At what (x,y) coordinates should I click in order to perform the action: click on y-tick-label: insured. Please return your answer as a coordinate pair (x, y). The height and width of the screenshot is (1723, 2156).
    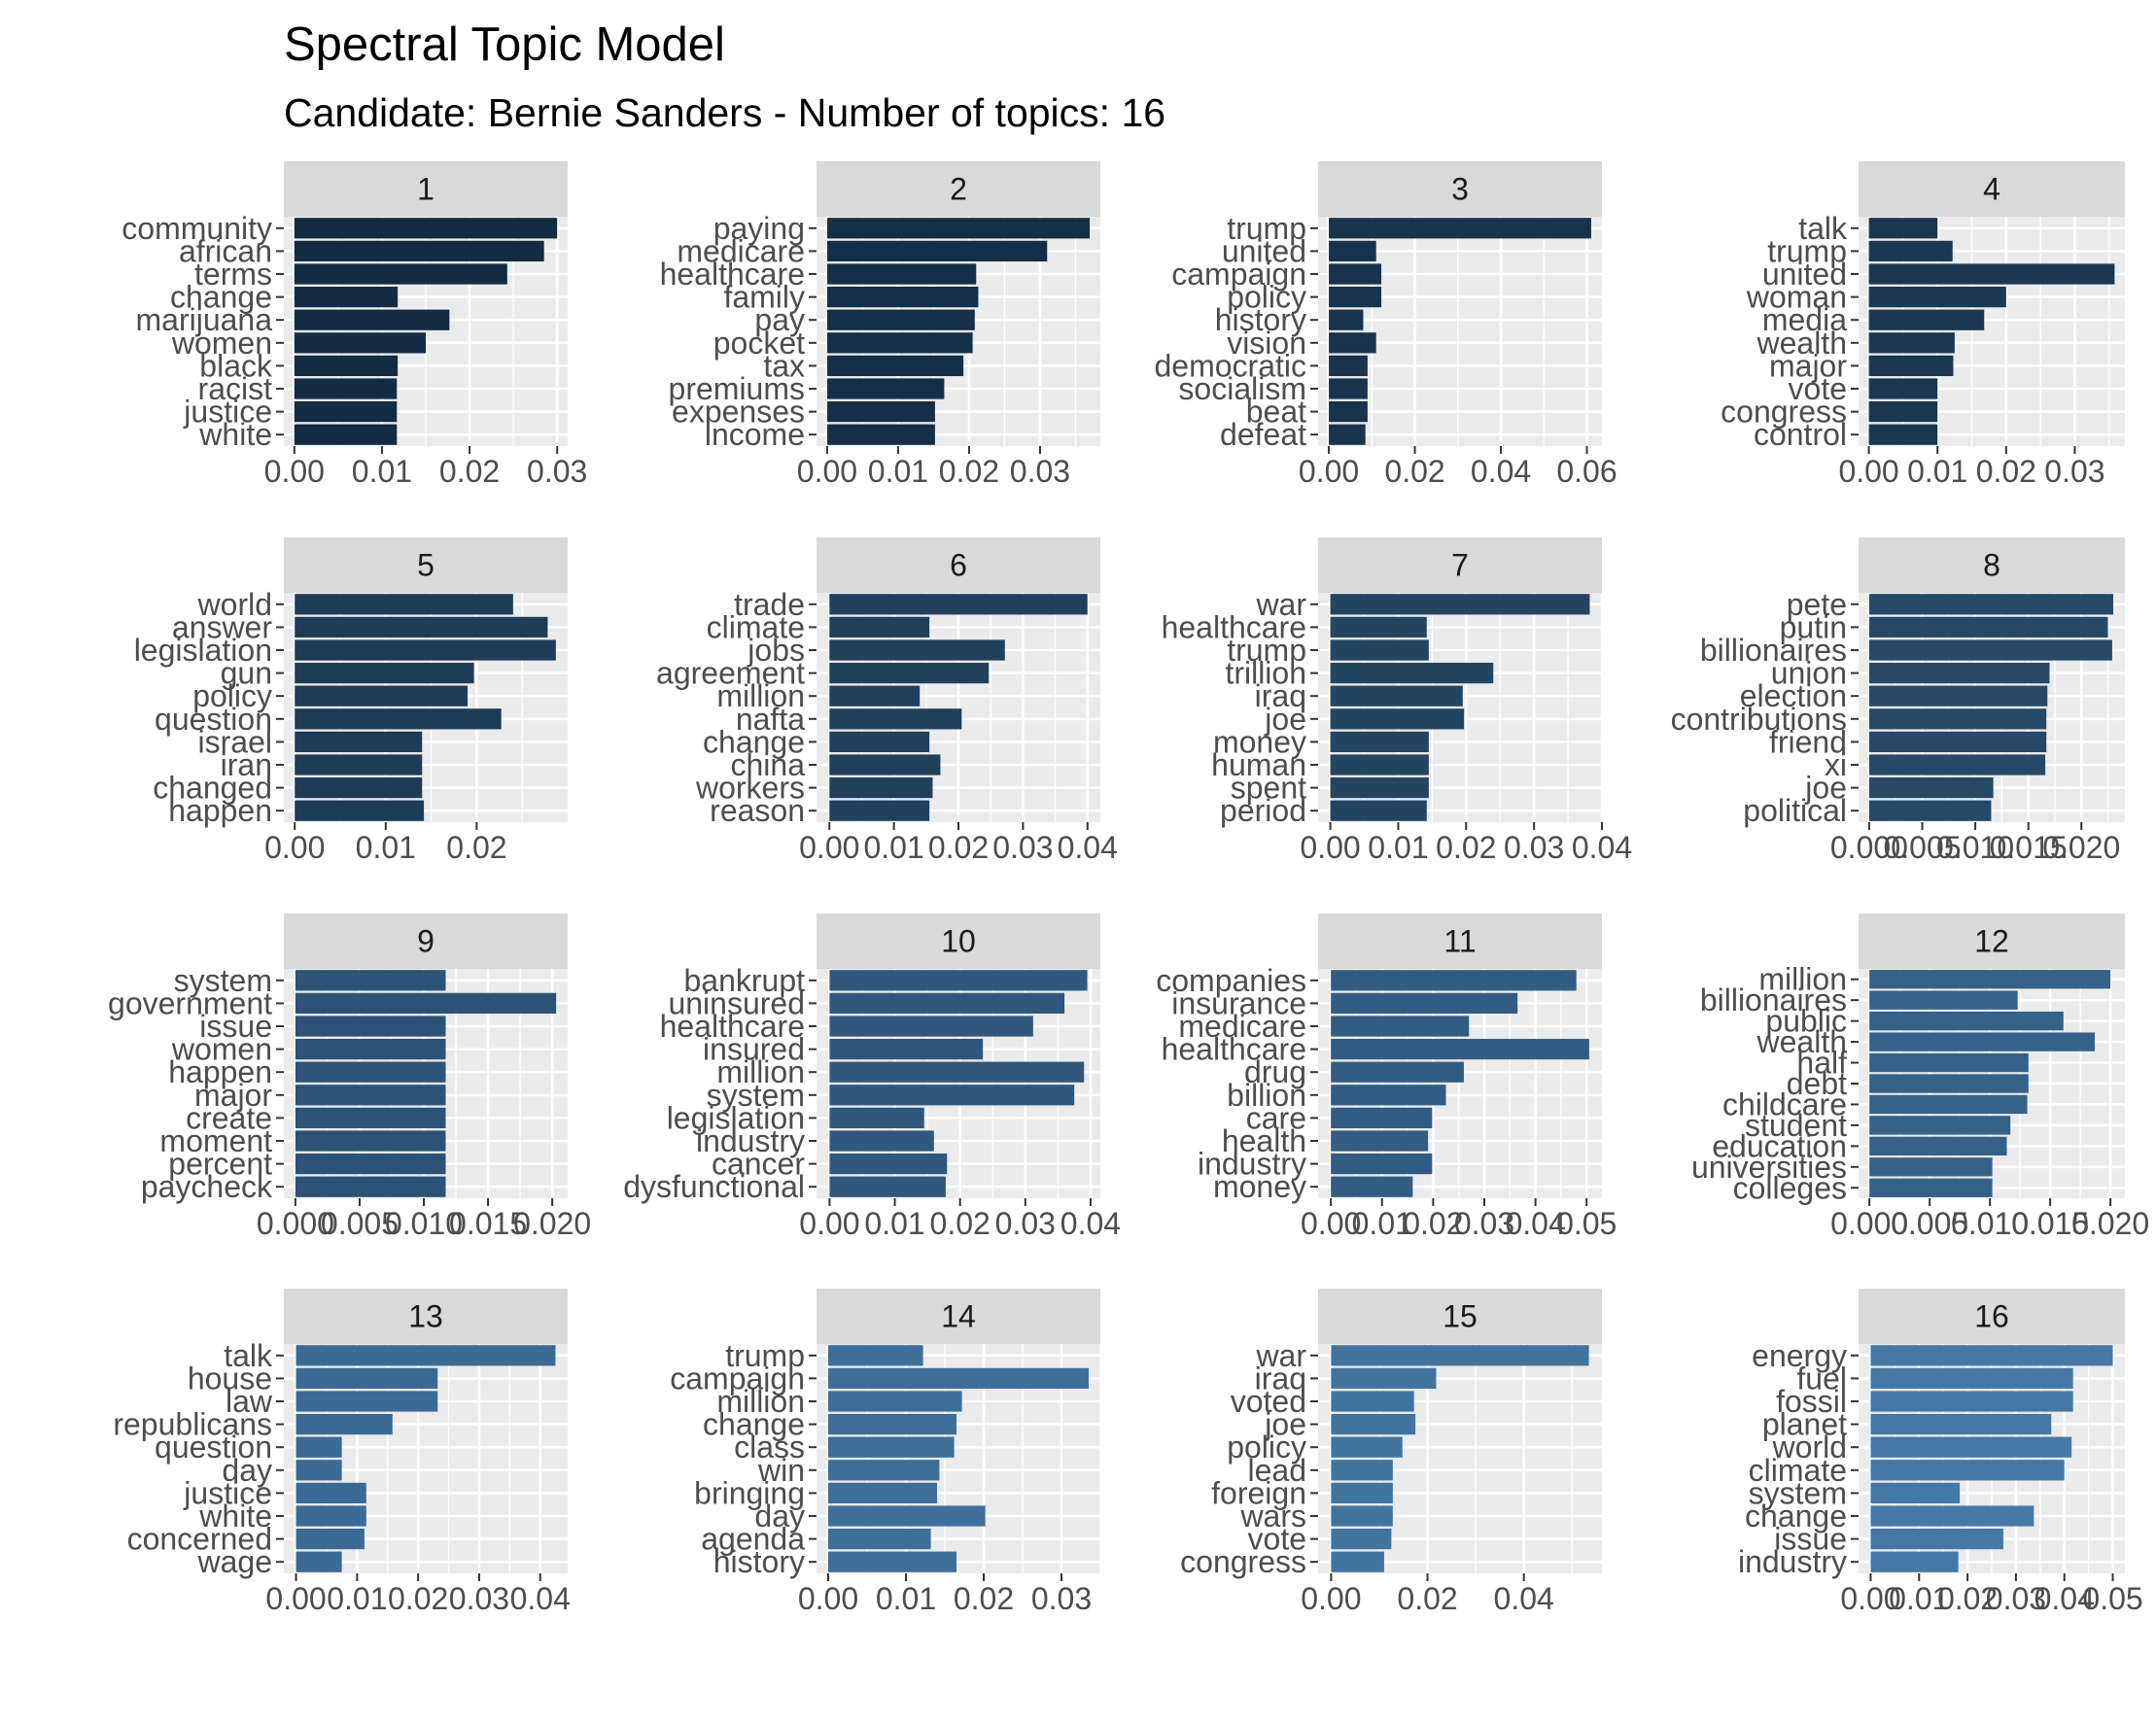
    Looking at the image, I should click on (754, 1049).